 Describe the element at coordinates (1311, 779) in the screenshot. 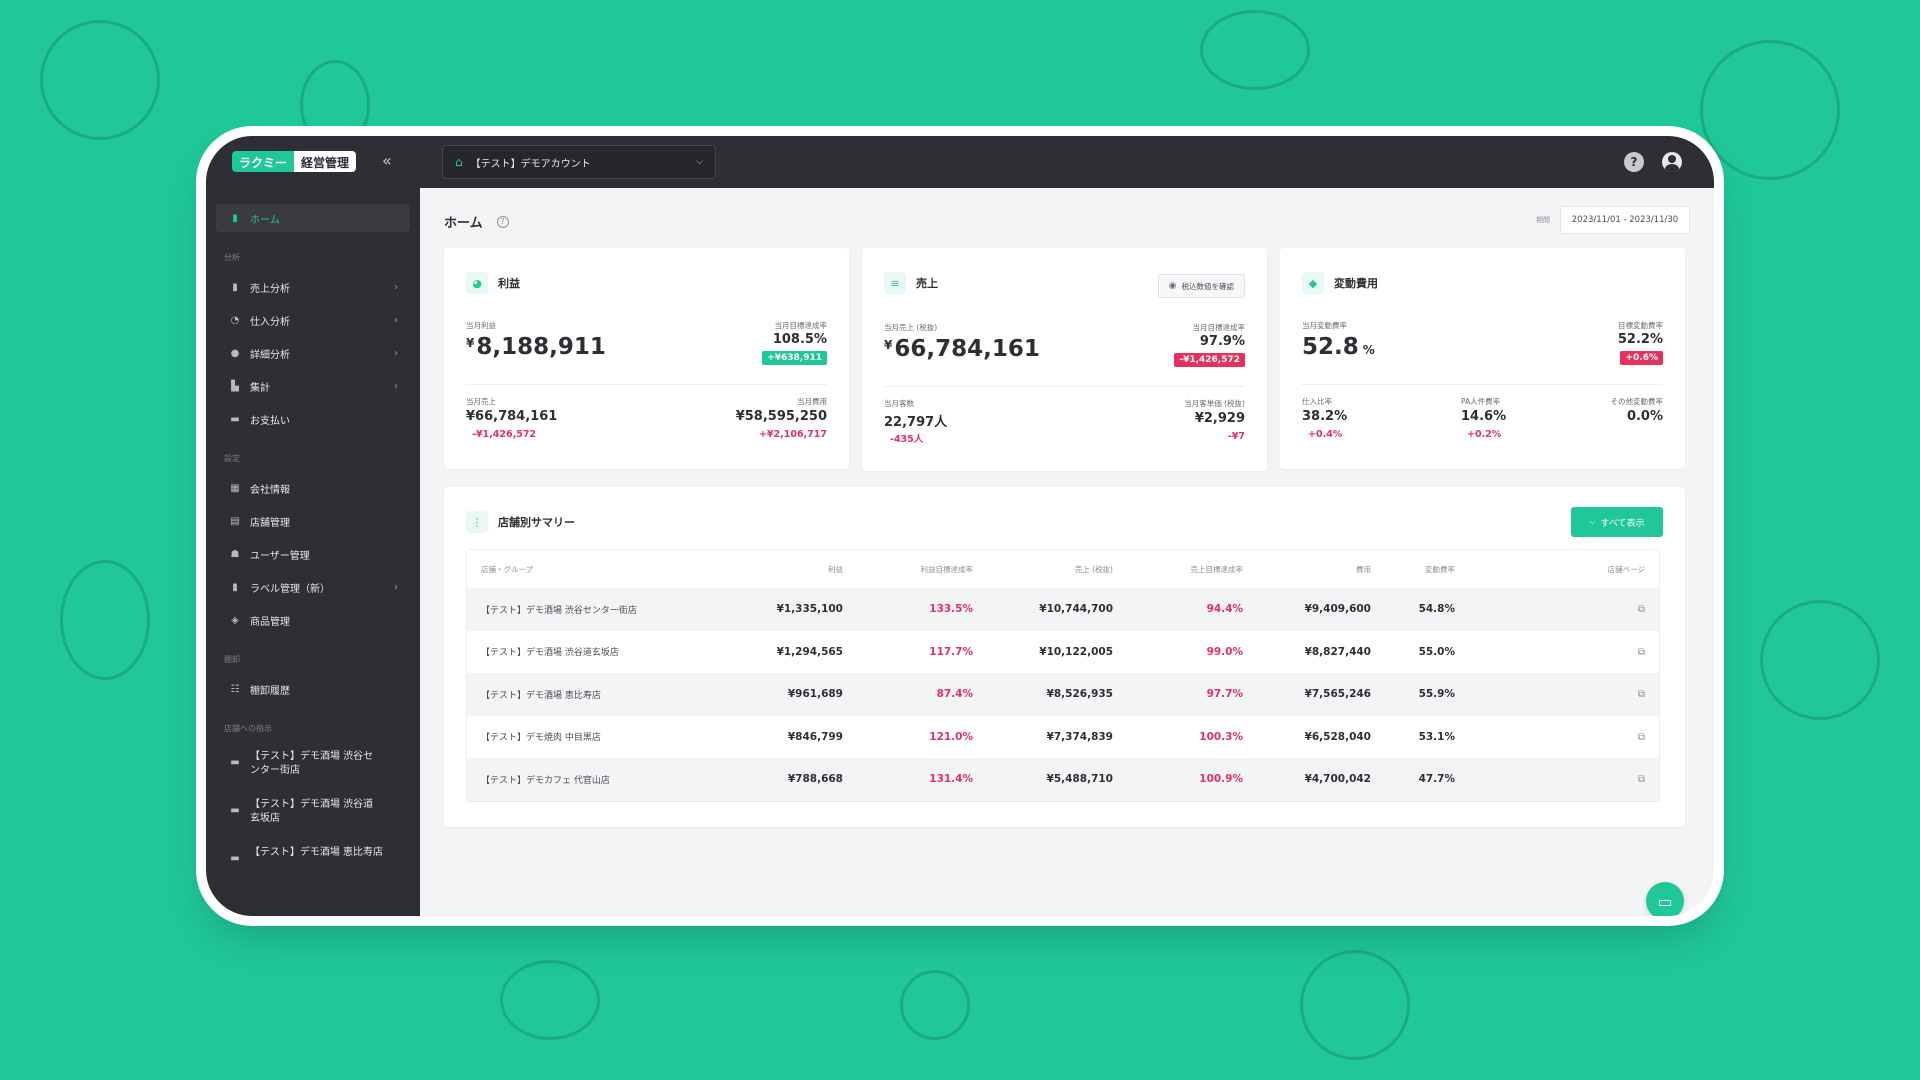

I see `cost-cell: ¥4,700,042` at that location.